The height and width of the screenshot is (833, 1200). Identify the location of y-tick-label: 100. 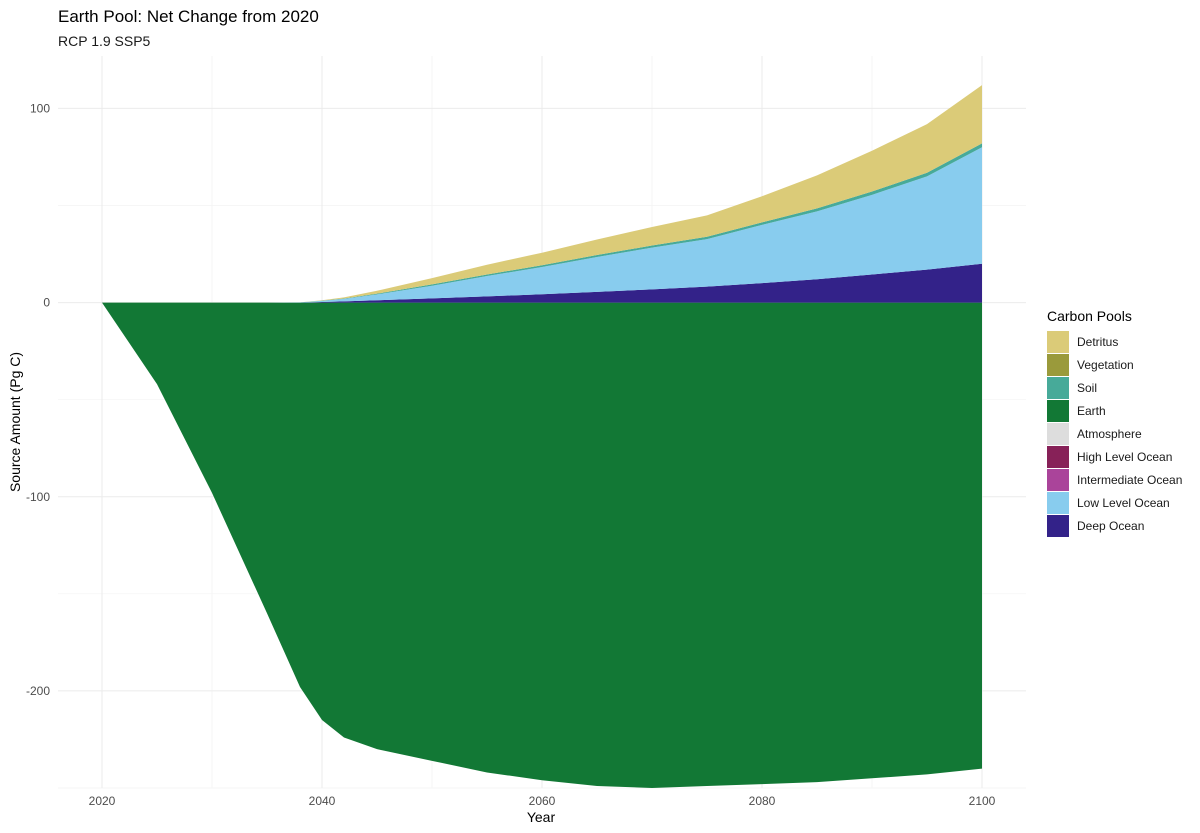
(40, 108).